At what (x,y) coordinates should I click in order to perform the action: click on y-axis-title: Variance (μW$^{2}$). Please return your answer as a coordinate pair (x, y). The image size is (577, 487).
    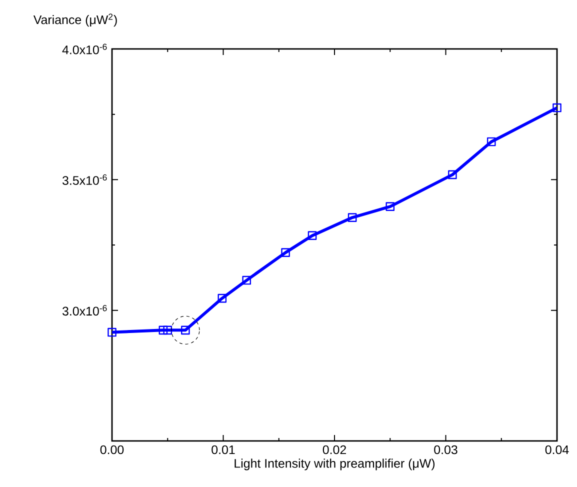
    Looking at the image, I should click on (75, 20).